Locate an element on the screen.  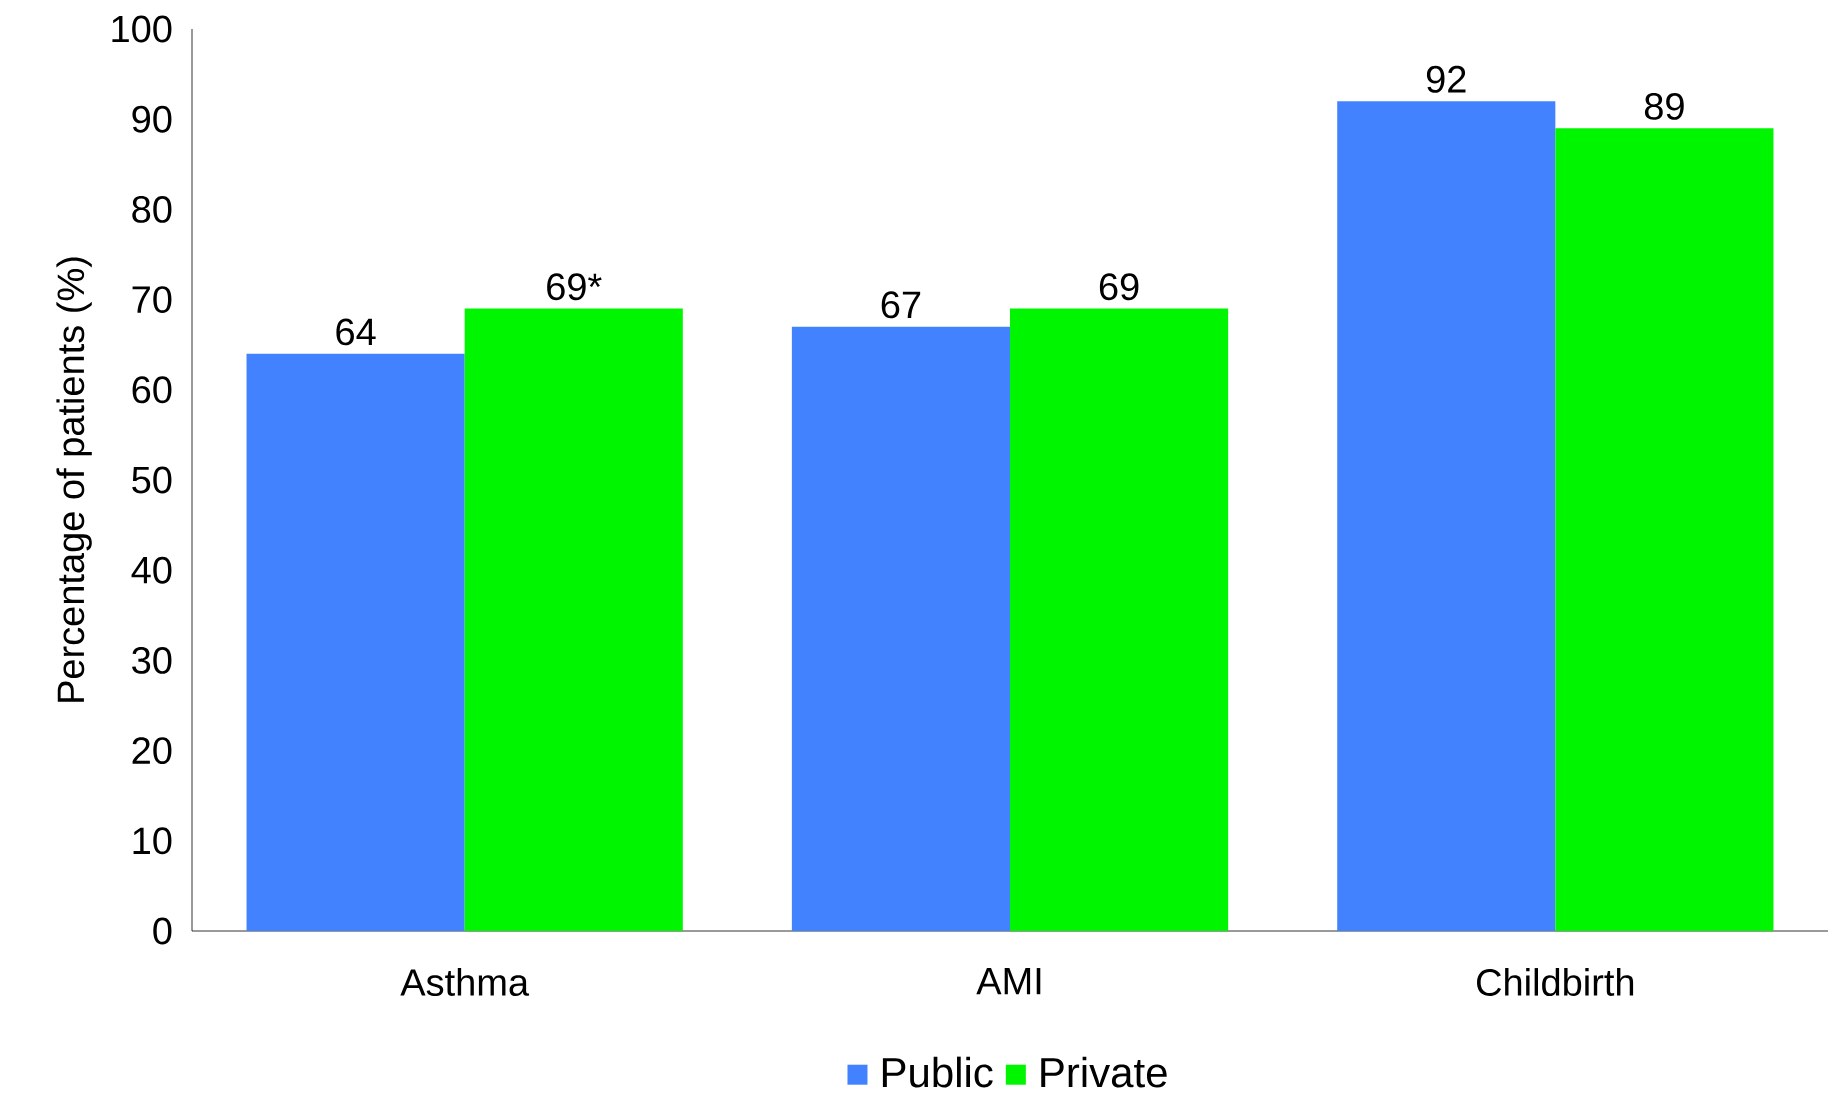
y-tick-label: 60 is located at coordinates (152, 390).